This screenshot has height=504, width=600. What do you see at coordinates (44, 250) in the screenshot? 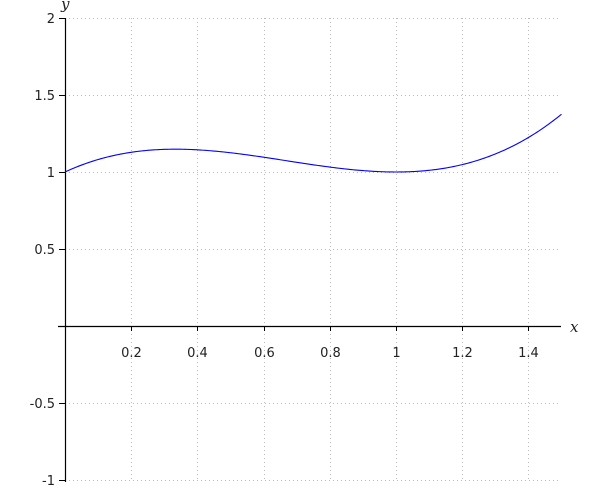
I see `y-tick-label: 0.5` at bounding box center [44, 250].